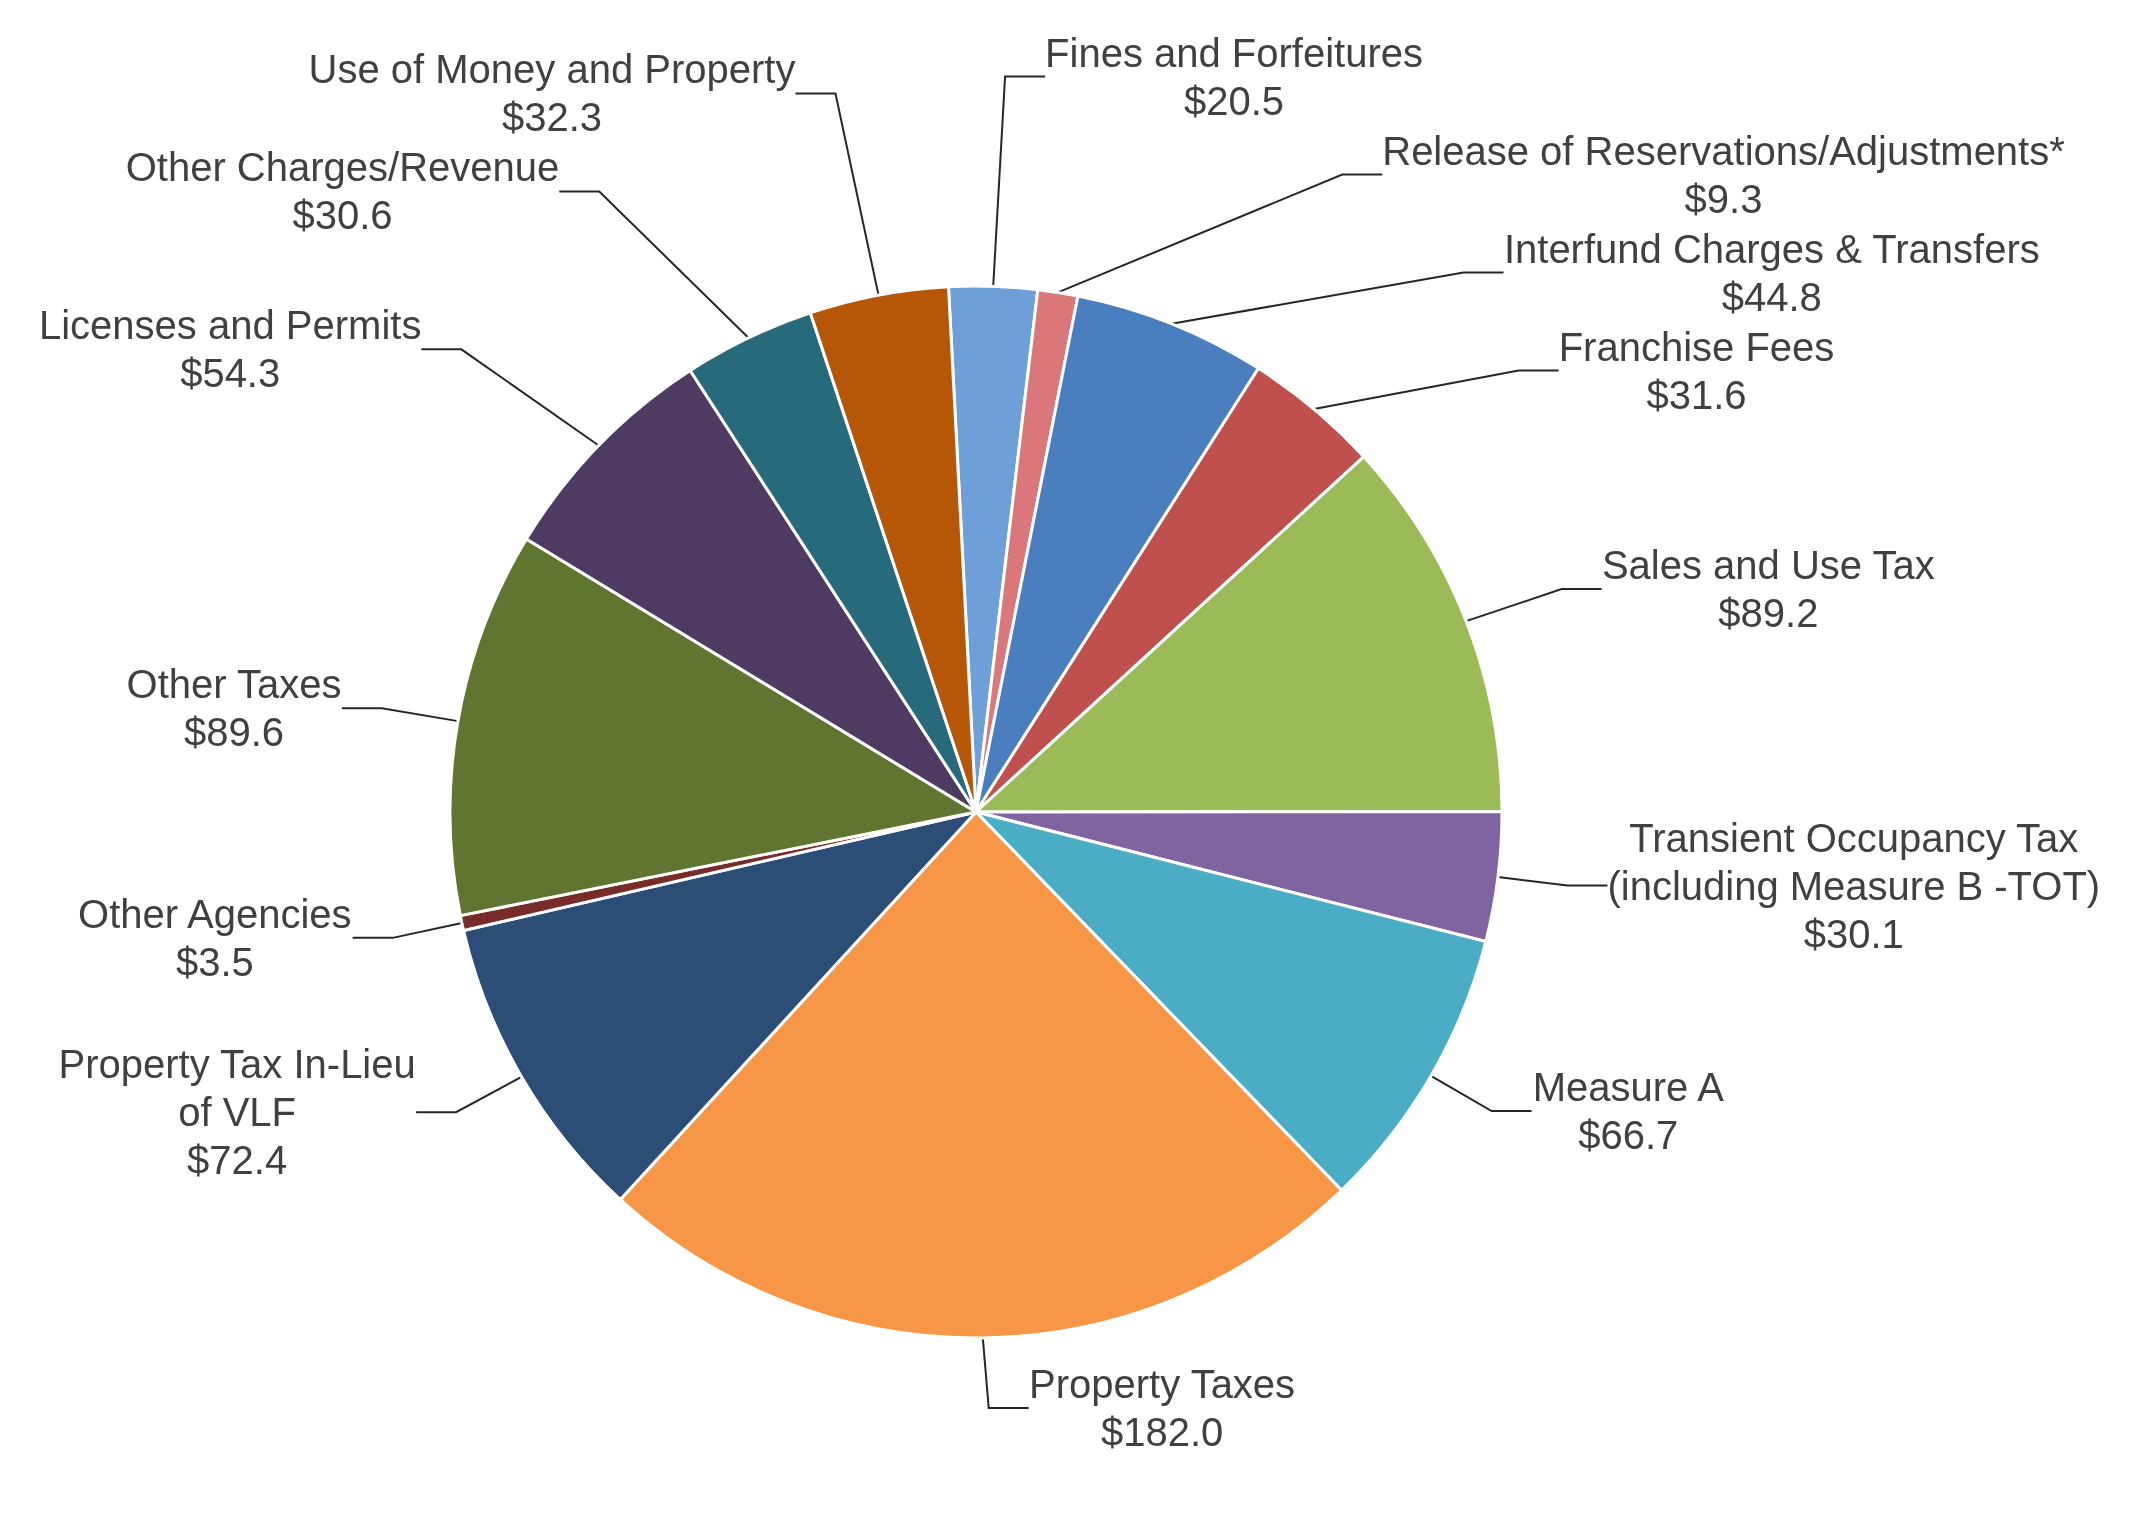 The height and width of the screenshot is (1513, 2132). I want to click on data-label: $30.1, so click(1853, 933).